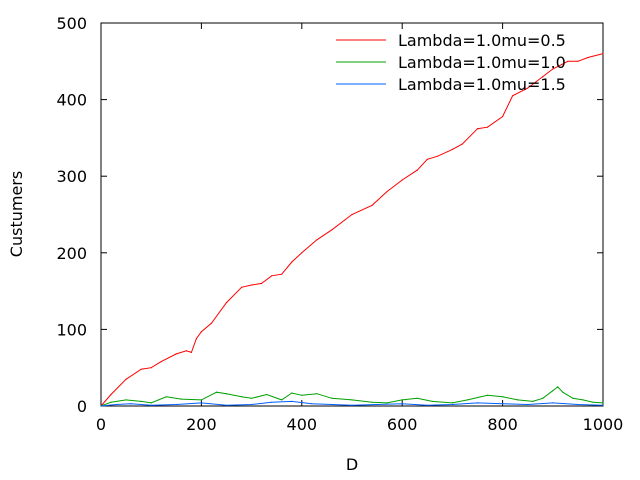  Describe the element at coordinates (71, 23) in the screenshot. I see `y-tick-label: 500` at that location.